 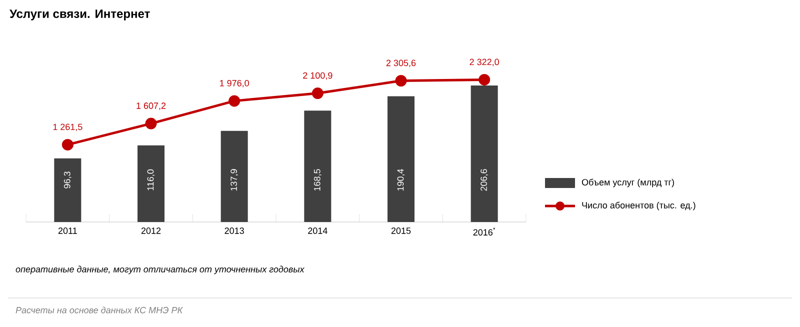 What do you see at coordinates (151, 179) in the screenshot?
I see `data-label: 116,0` at bounding box center [151, 179].